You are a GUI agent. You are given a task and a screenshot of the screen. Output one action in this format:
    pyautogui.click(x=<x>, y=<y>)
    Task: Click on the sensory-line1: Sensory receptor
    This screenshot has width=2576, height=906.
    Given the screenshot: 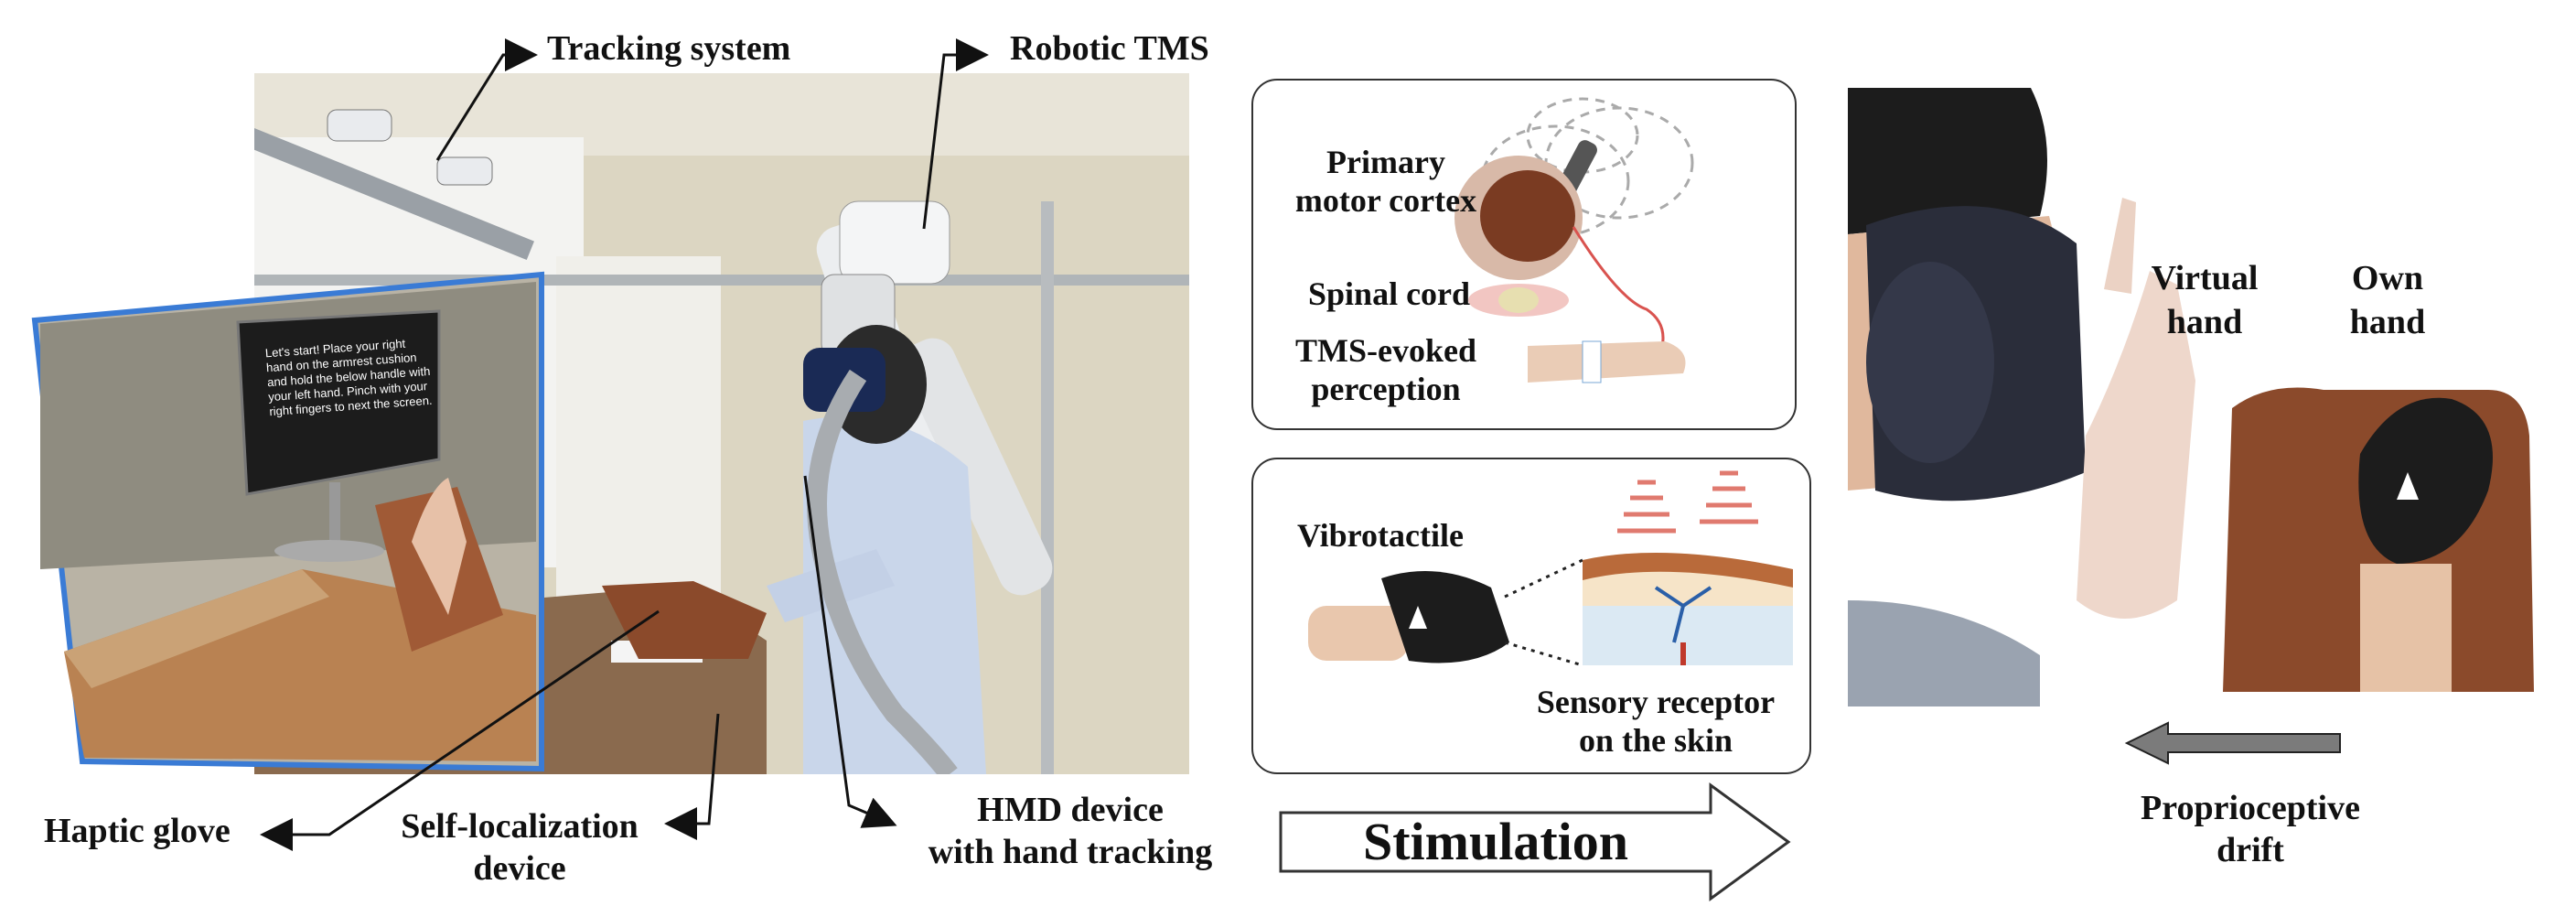 What is the action you would take?
    pyautogui.click(x=1656, y=702)
    